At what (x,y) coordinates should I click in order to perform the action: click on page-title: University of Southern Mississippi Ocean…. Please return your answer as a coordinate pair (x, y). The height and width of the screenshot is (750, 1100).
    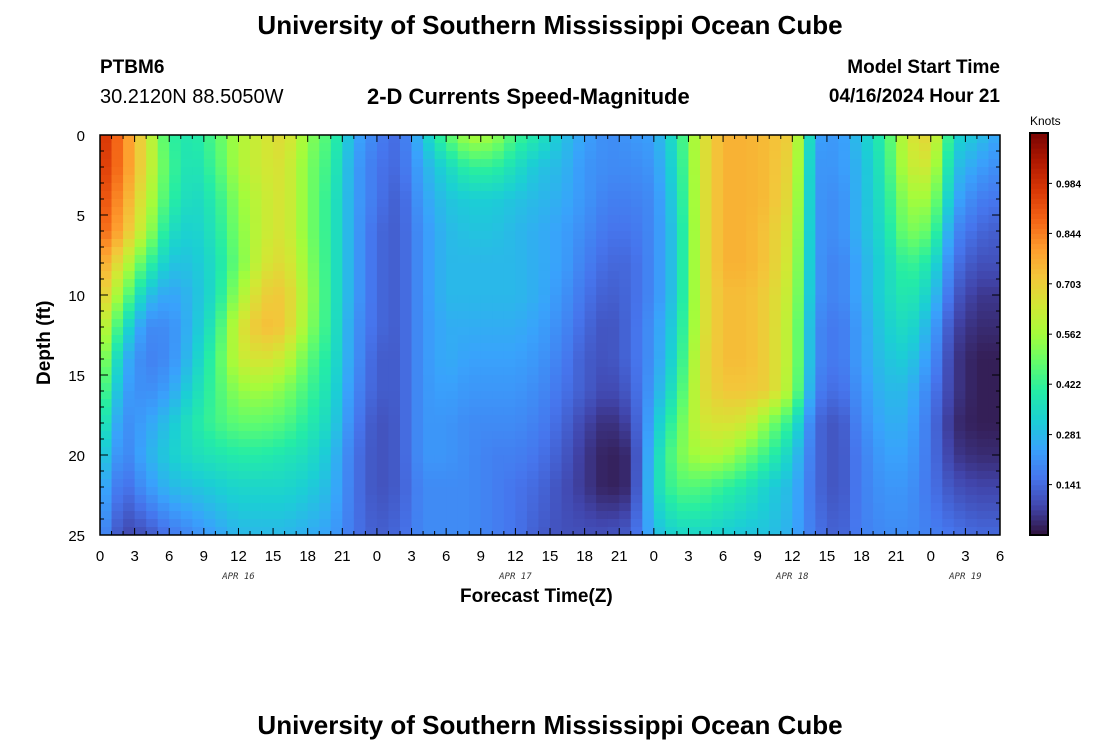
    Looking at the image, I should click on (550, 25).